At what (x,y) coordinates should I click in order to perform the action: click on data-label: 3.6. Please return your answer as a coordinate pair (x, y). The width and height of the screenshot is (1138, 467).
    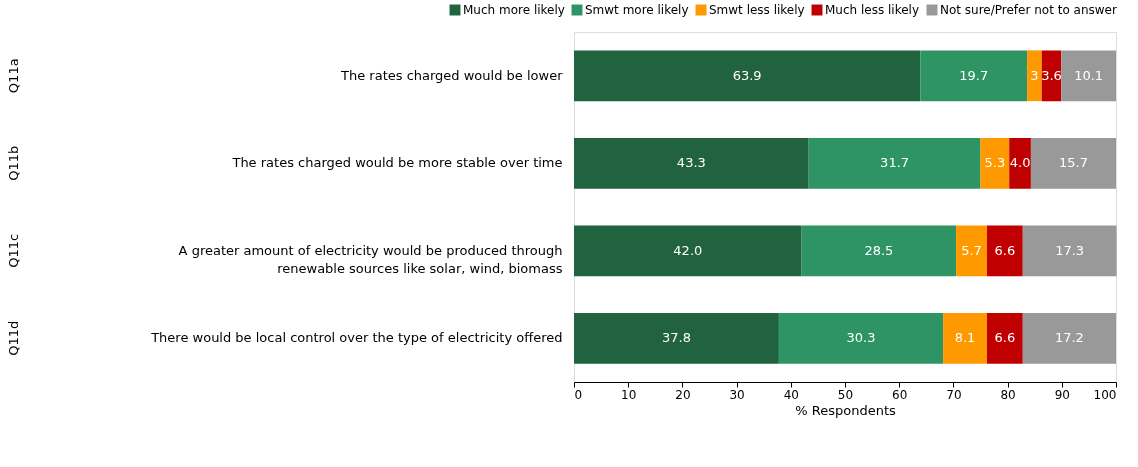
    Looking at the image, I should click on (1051, 75).